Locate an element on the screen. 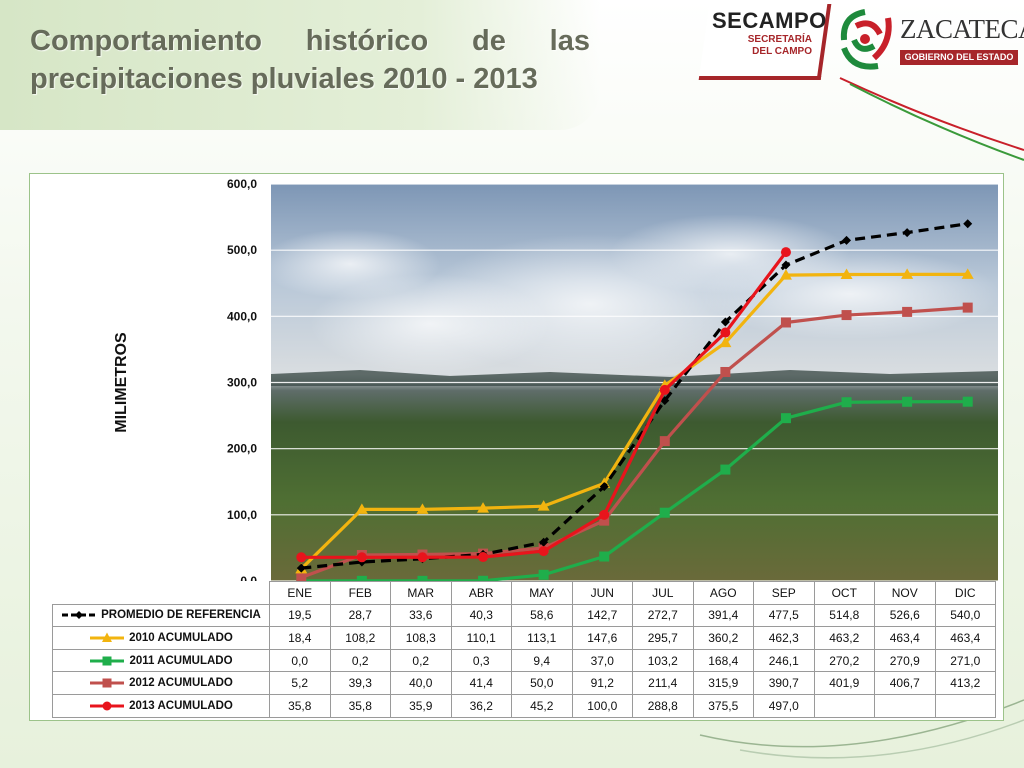 The width and height of the screenshot is (1024, 768). series-legend-label: PROMEDIO DE REFERENCIA is located at coordinates (161, 615).